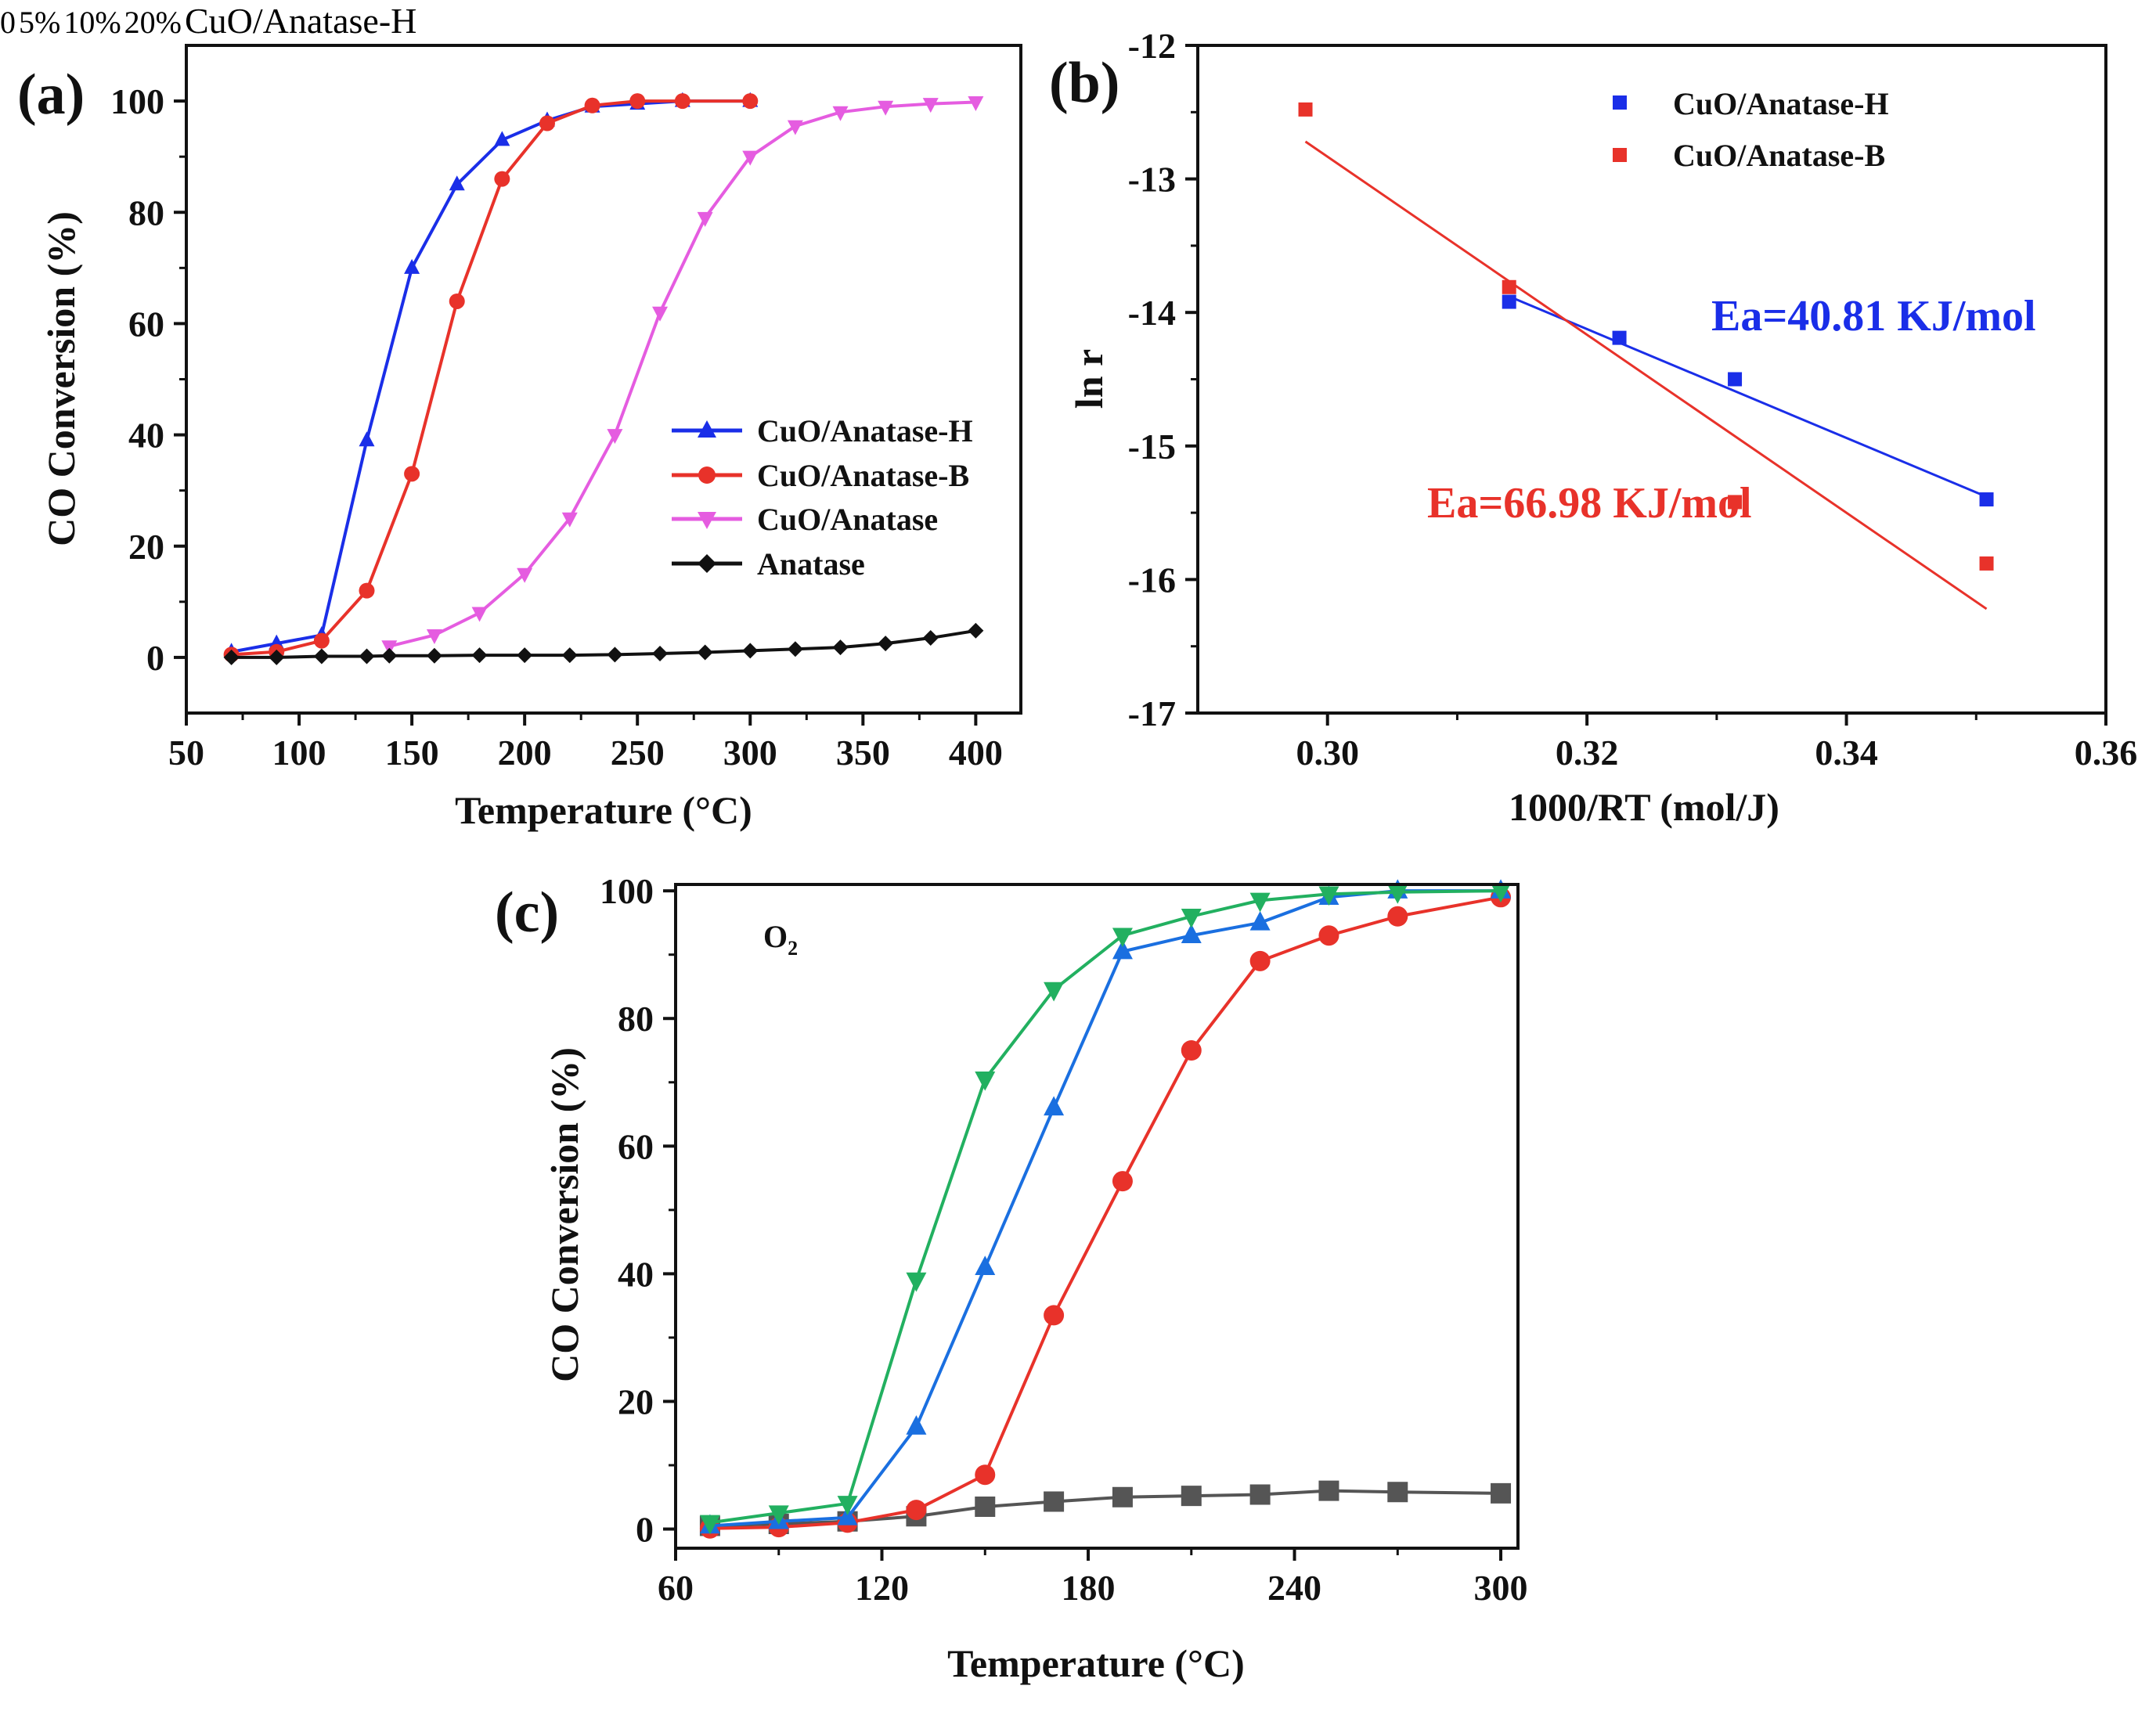 Image resolution: width=2156 pixels, height=1711 pixels. What do you see at coordinates (750, 753) in the screenshot?
I see `panel-a-xtick-label: 300` at bounding box center [750, 753].